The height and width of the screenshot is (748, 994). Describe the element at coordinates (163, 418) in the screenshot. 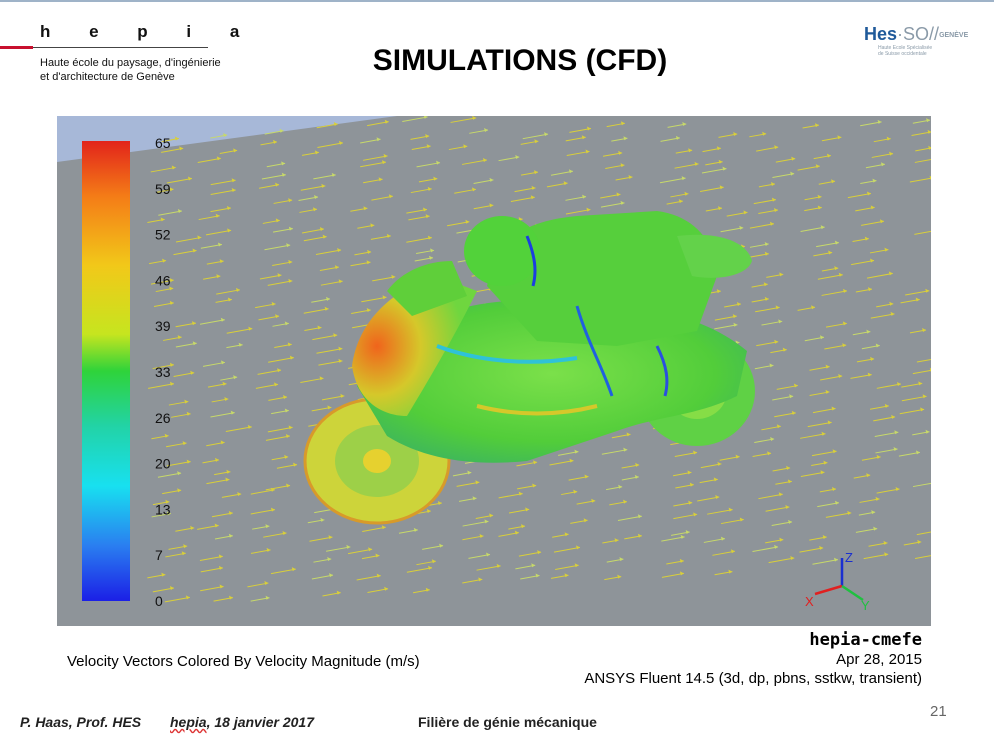

I see `color-bar-tick-label: 26` at that location.